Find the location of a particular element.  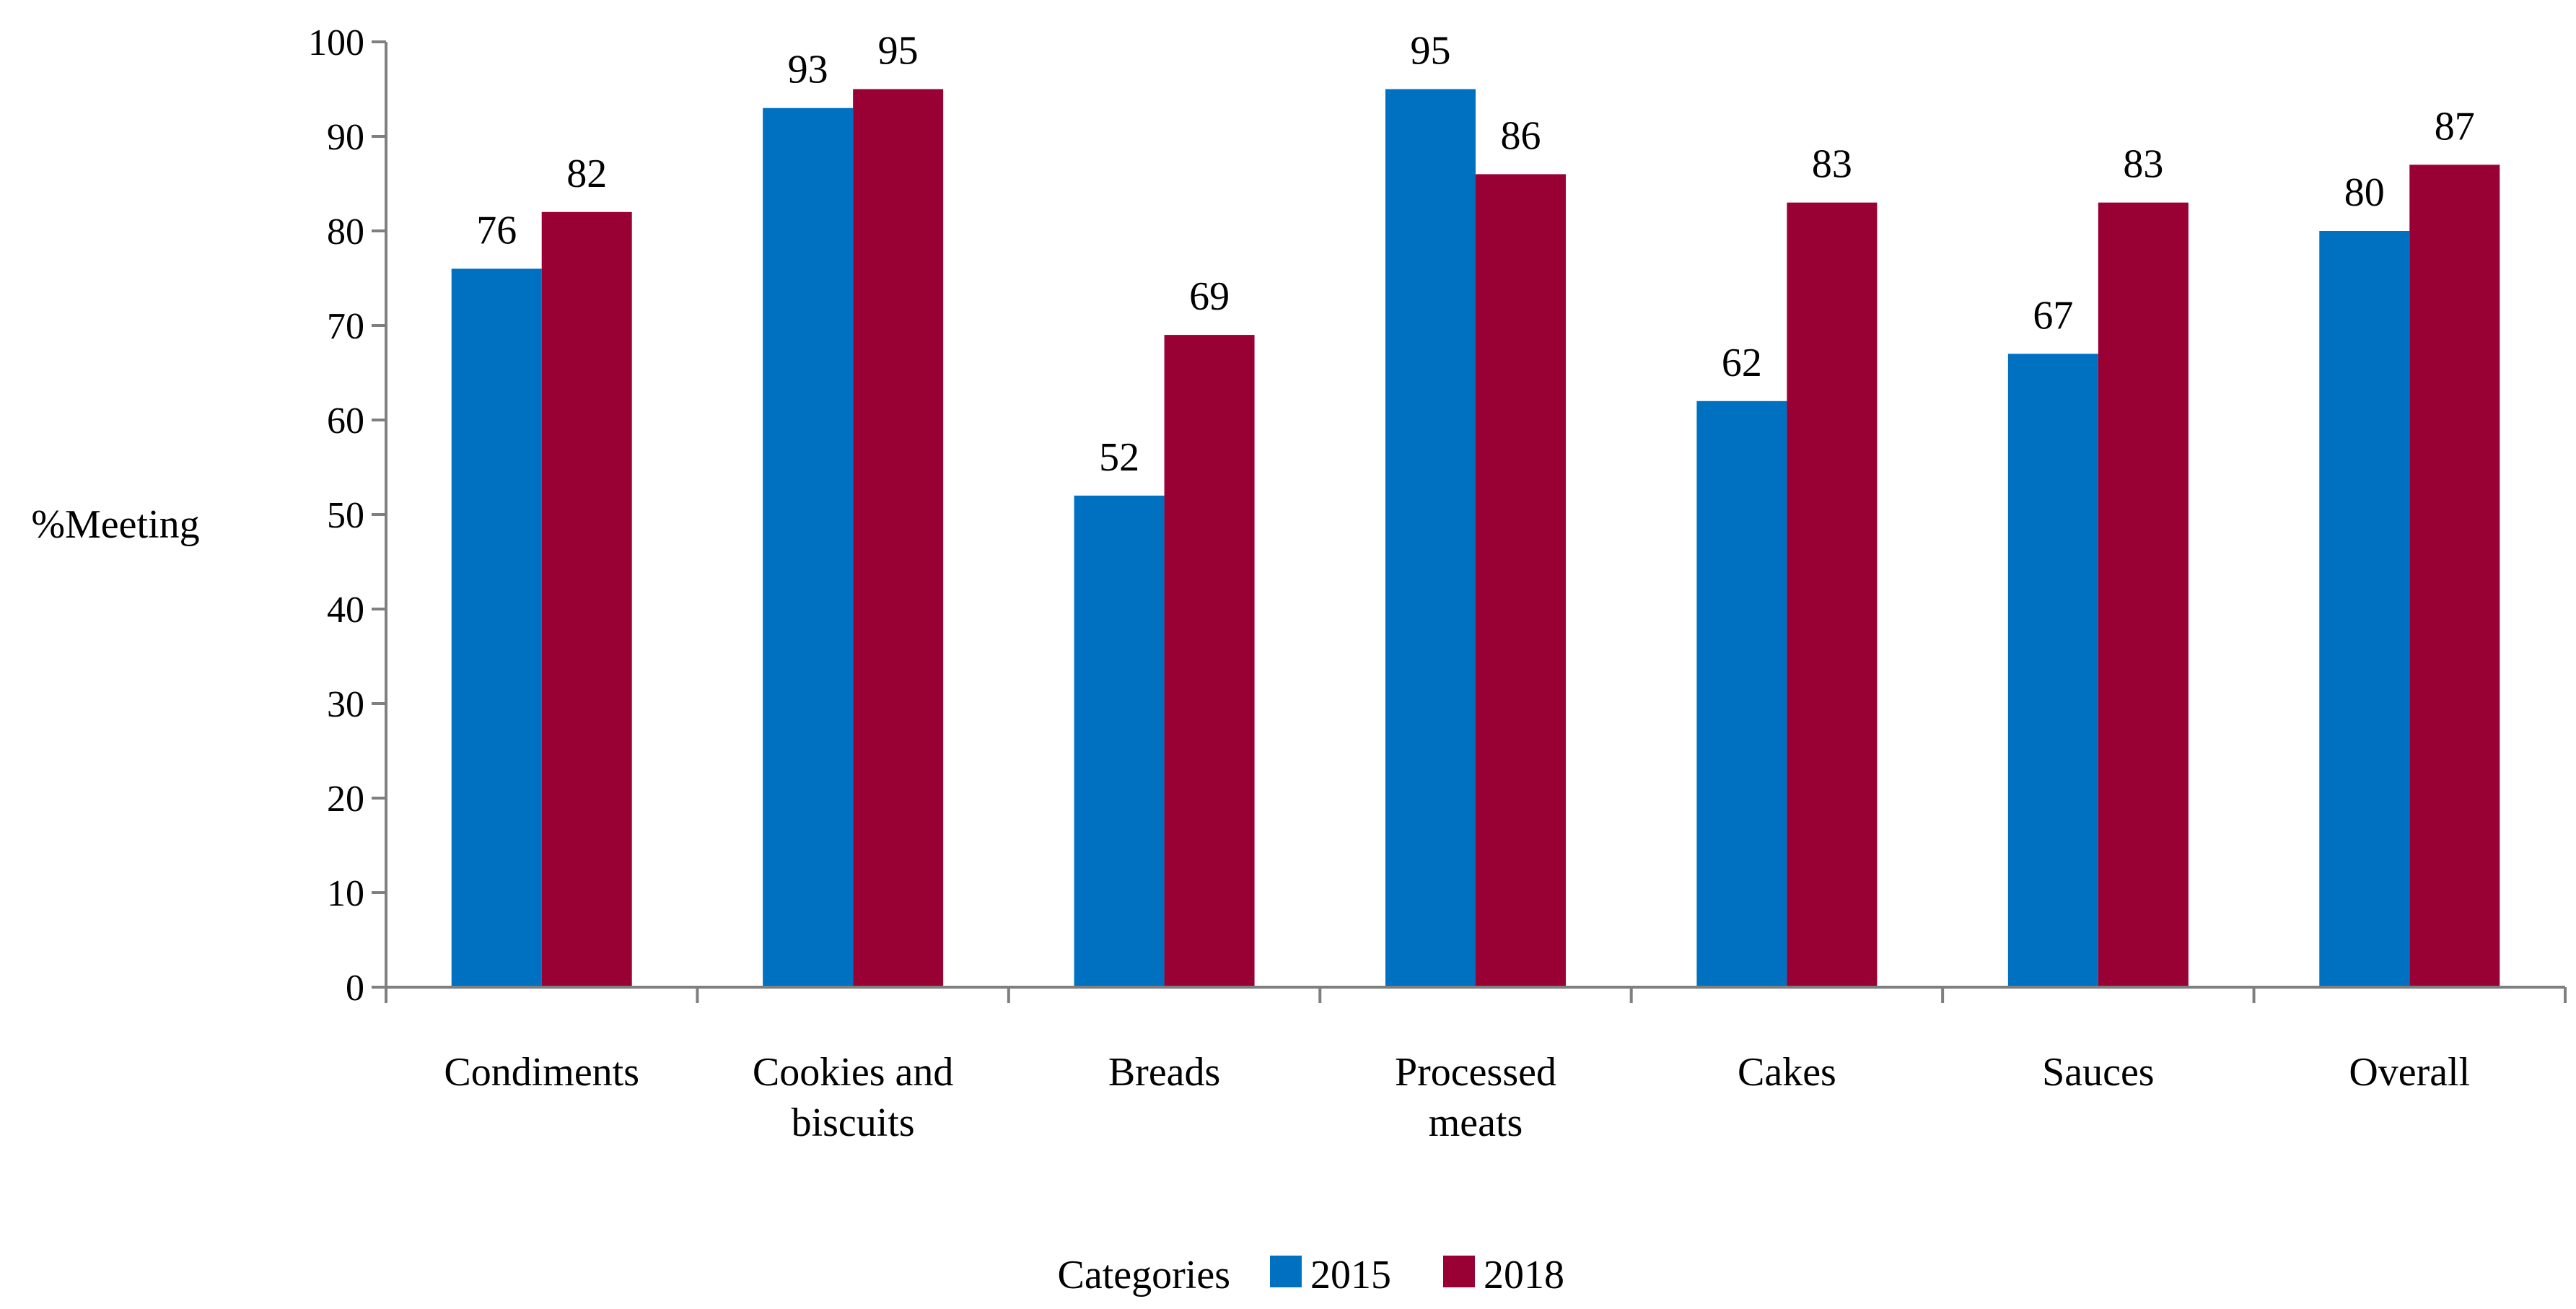

x-category-label-line: biscuits is located at coordinates (853, 1123).